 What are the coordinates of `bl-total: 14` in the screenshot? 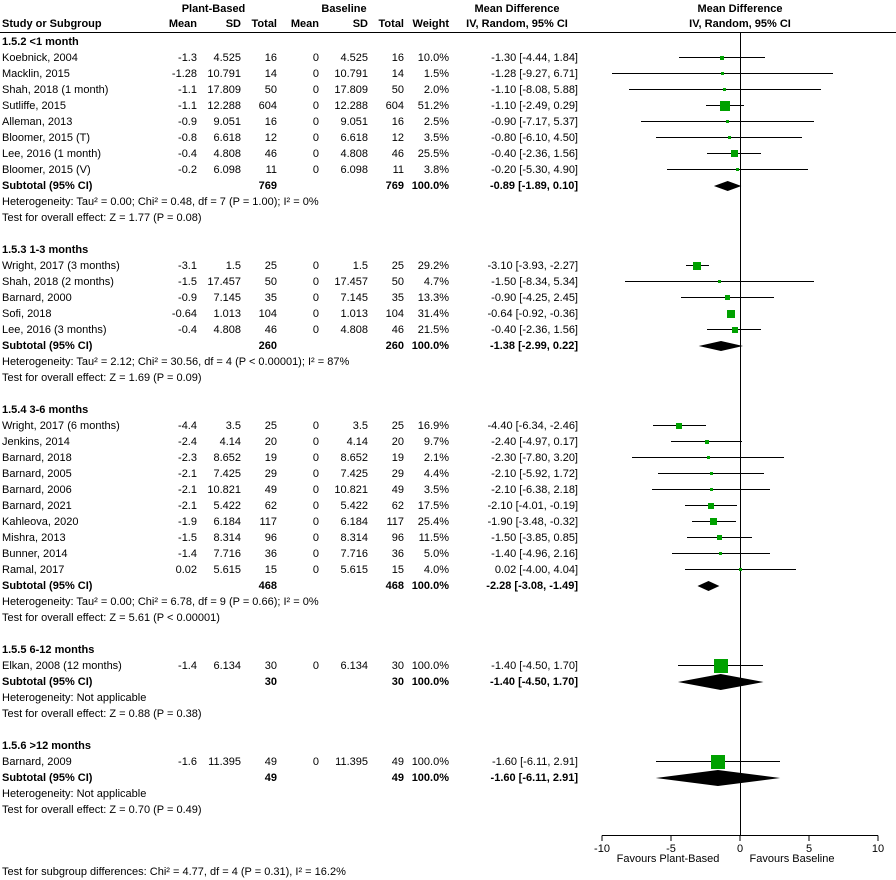 It's located at (397, 74).